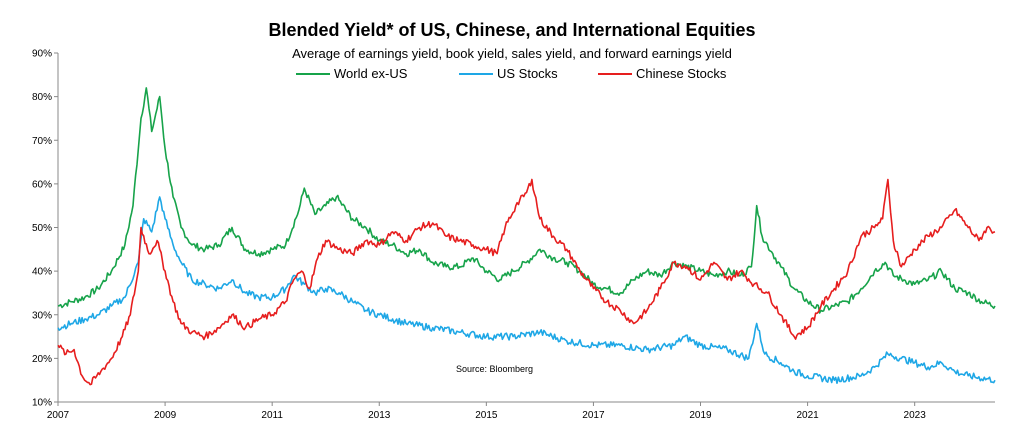  I want to click on legend-swatch-world-ex-us, so click(313, 73).